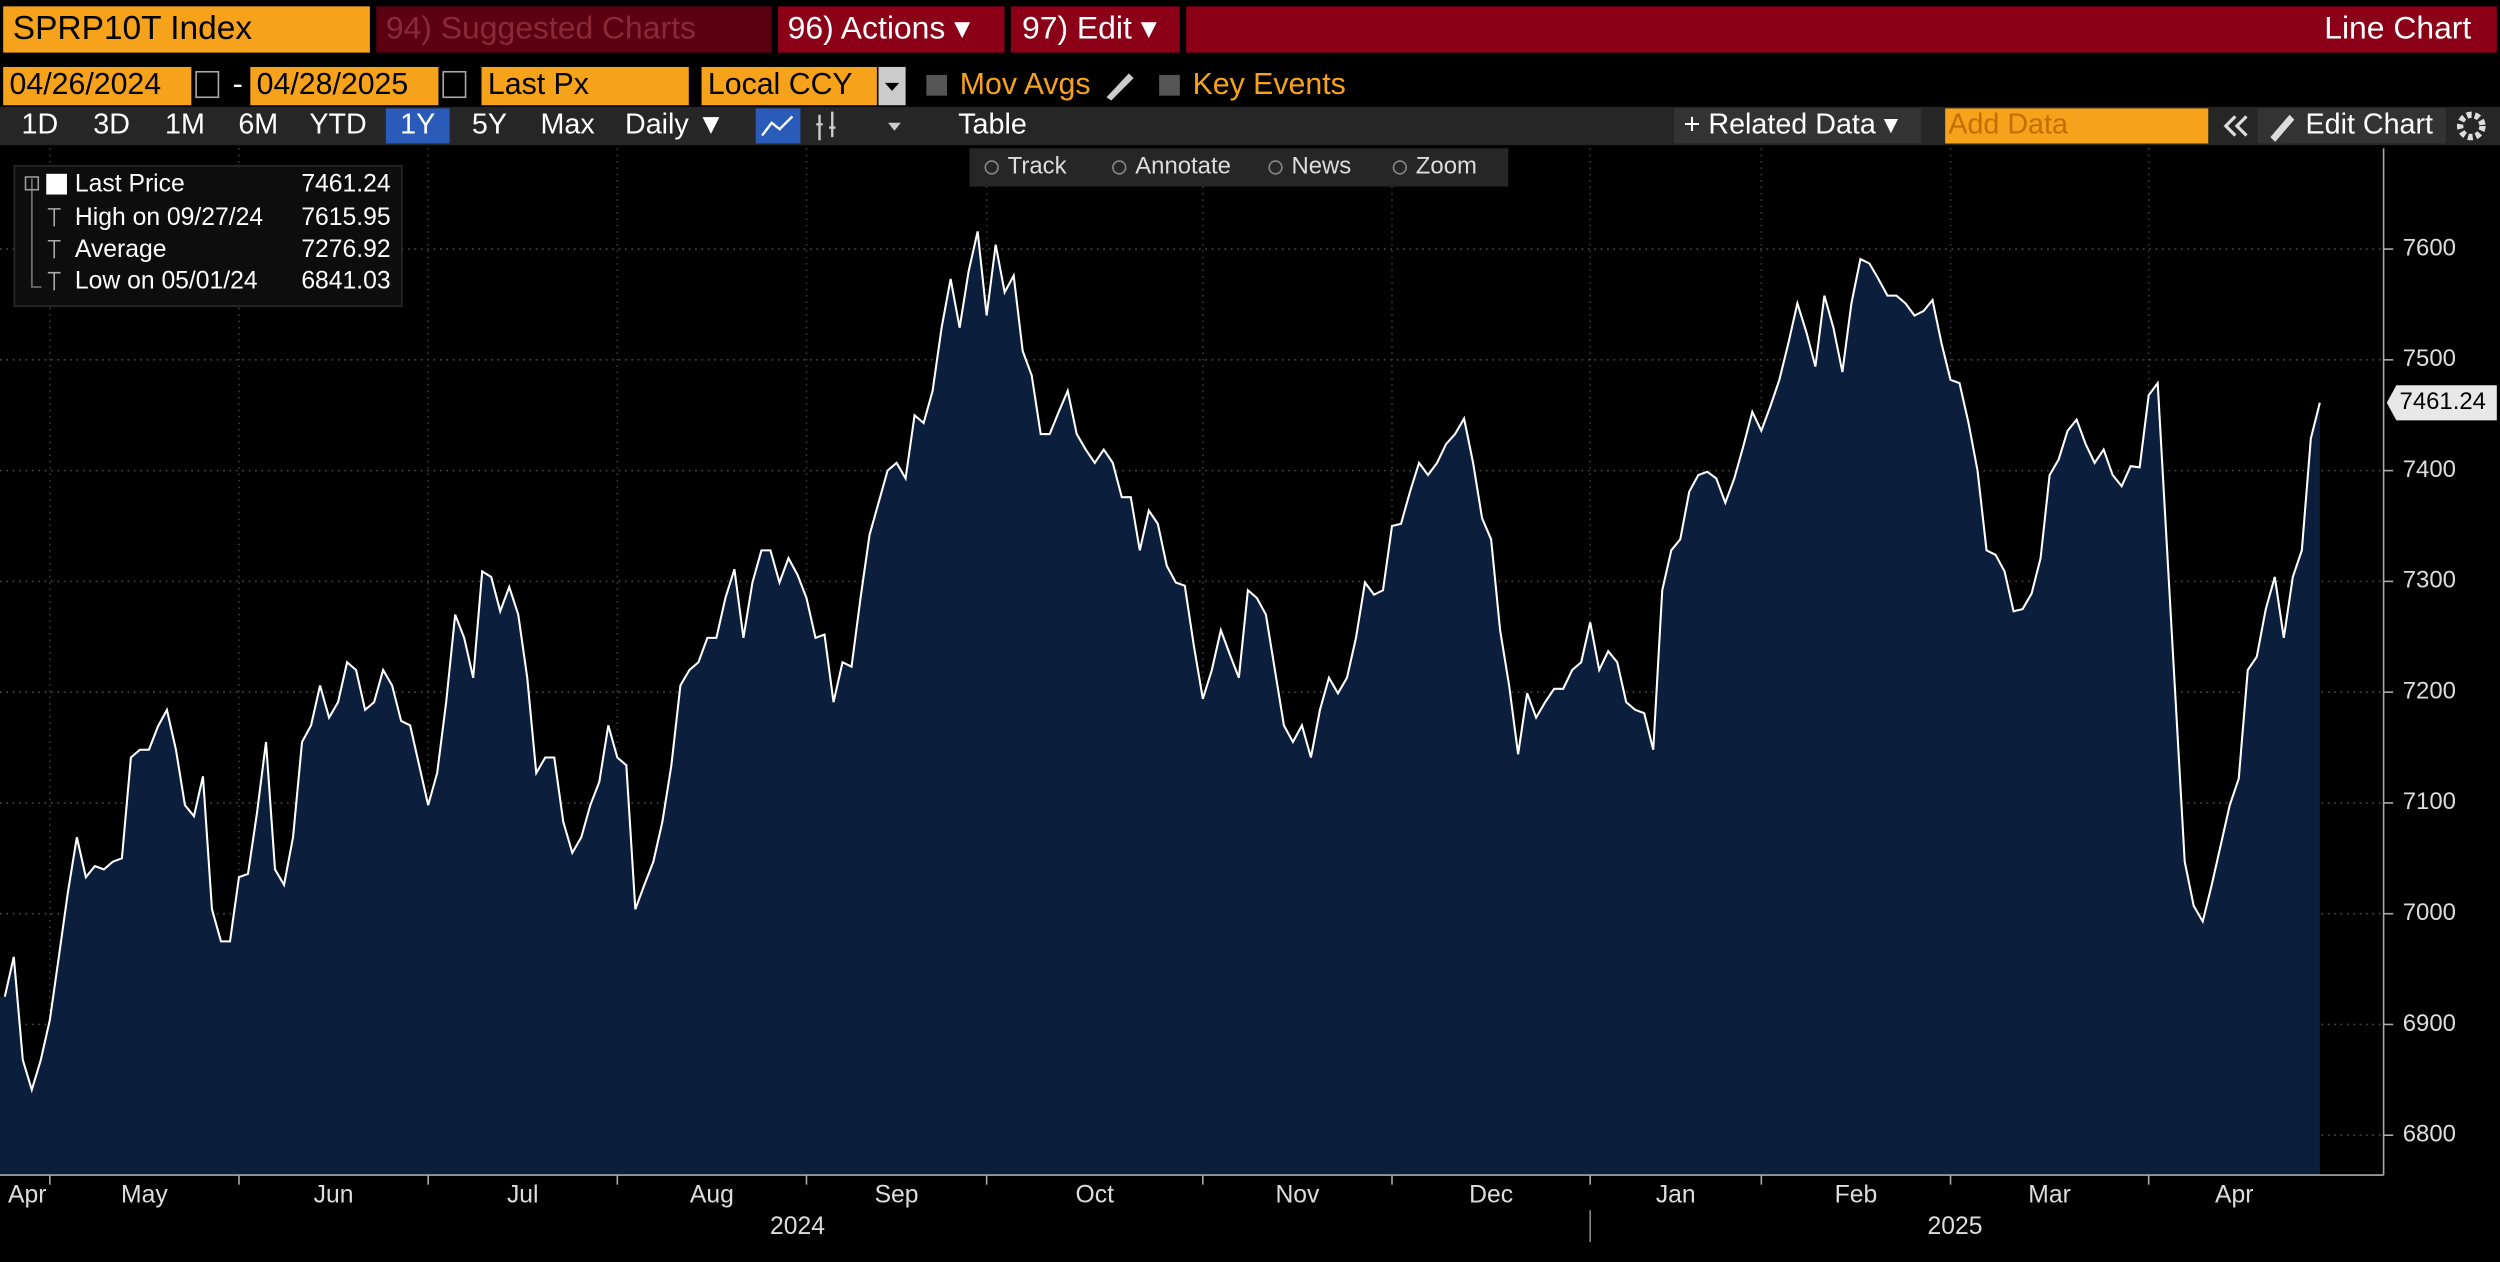  What do you see at coordinates (2234, 1194) in the screenshot?
I see `x-tick-label: Apr` at bounding box center [2234, 1194].